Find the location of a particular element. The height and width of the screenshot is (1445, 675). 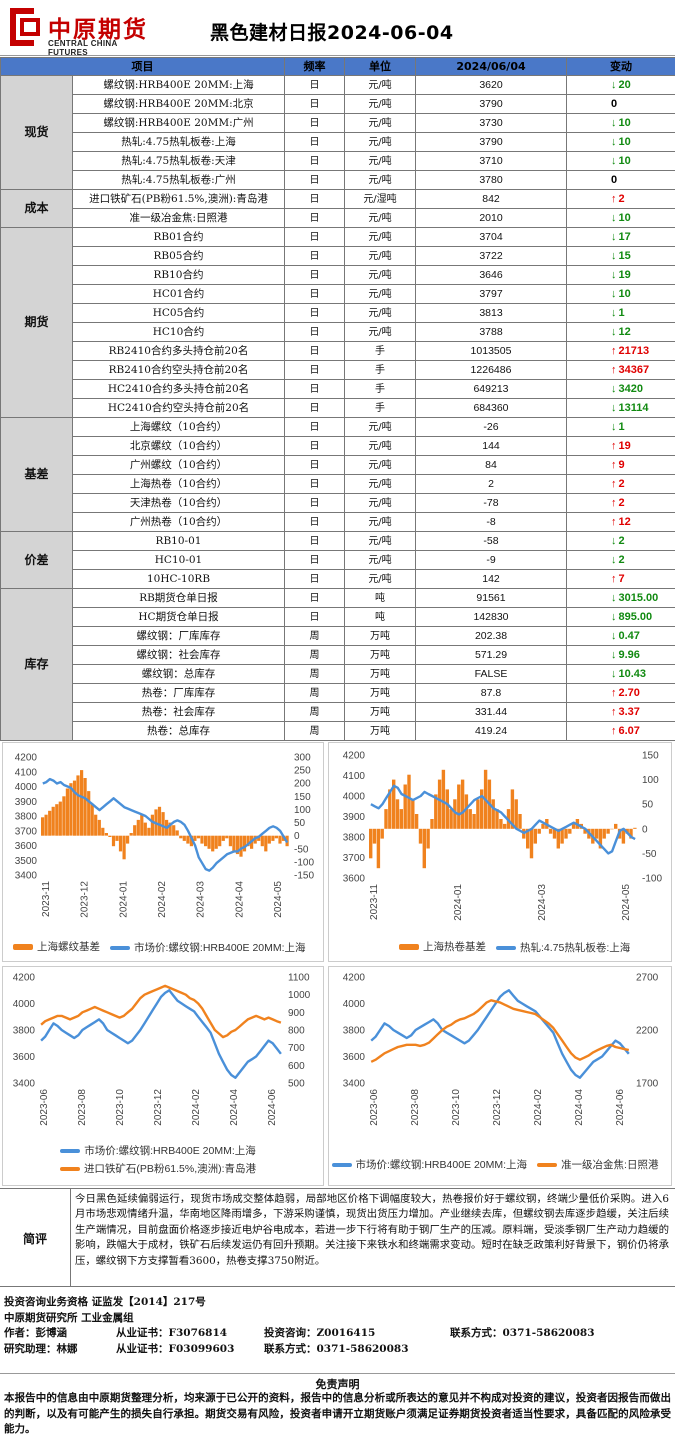

right-axis-tick: 1100 is located at coordinates (299, 978).